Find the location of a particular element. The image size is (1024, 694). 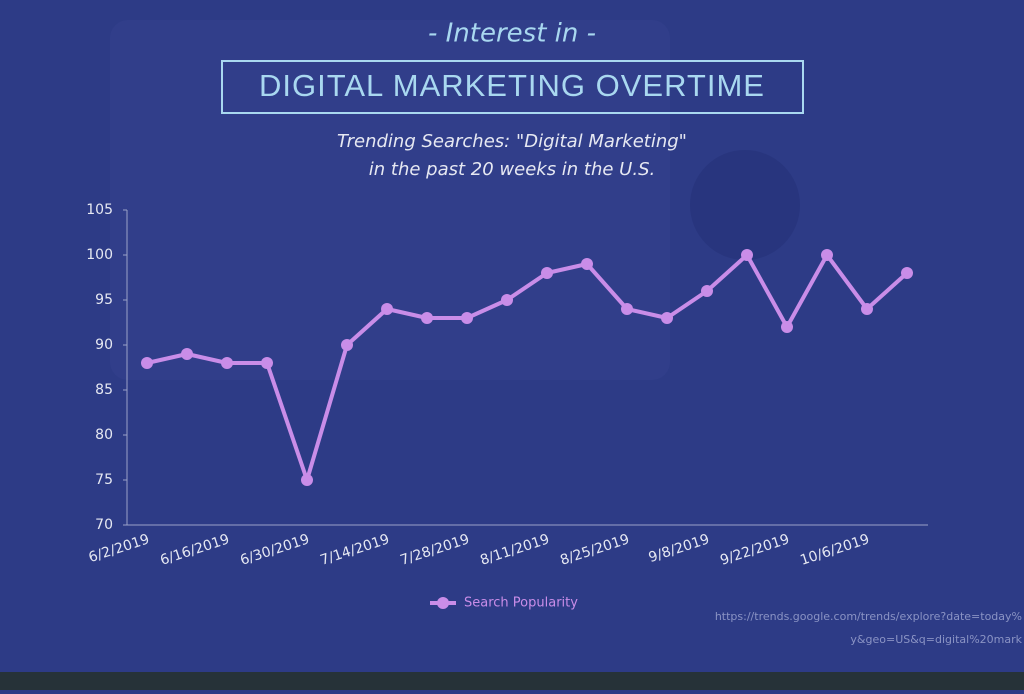

y-tick-label: 105 is located at coordinates (99, 210).